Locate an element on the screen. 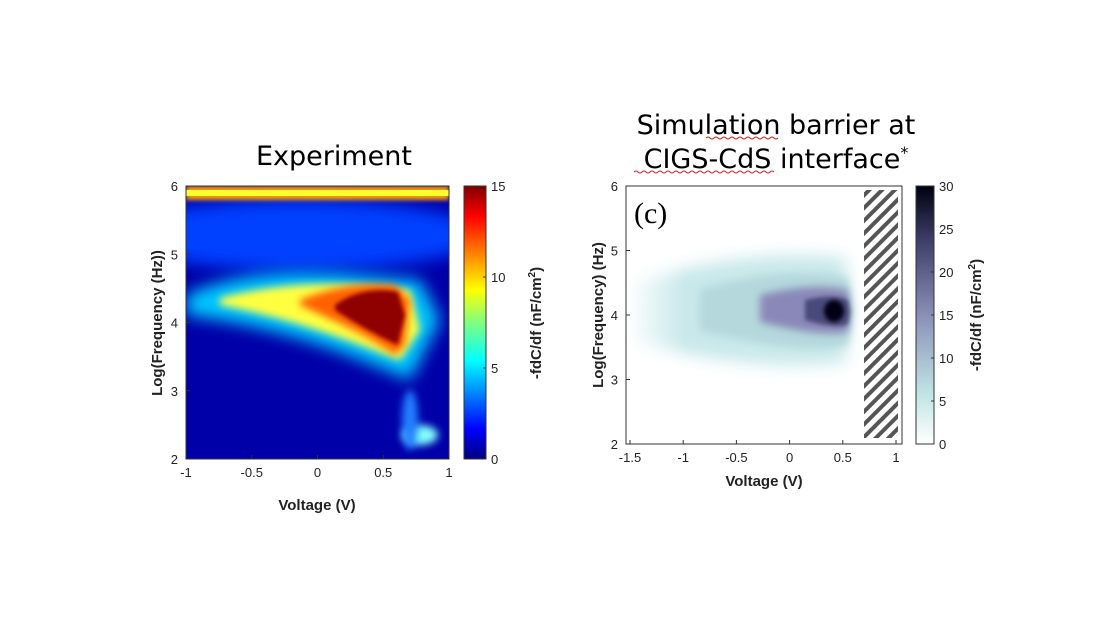 The image size is (1120, 629). right-x-tick-label: -1.5 is located at coordinates (630, 457).